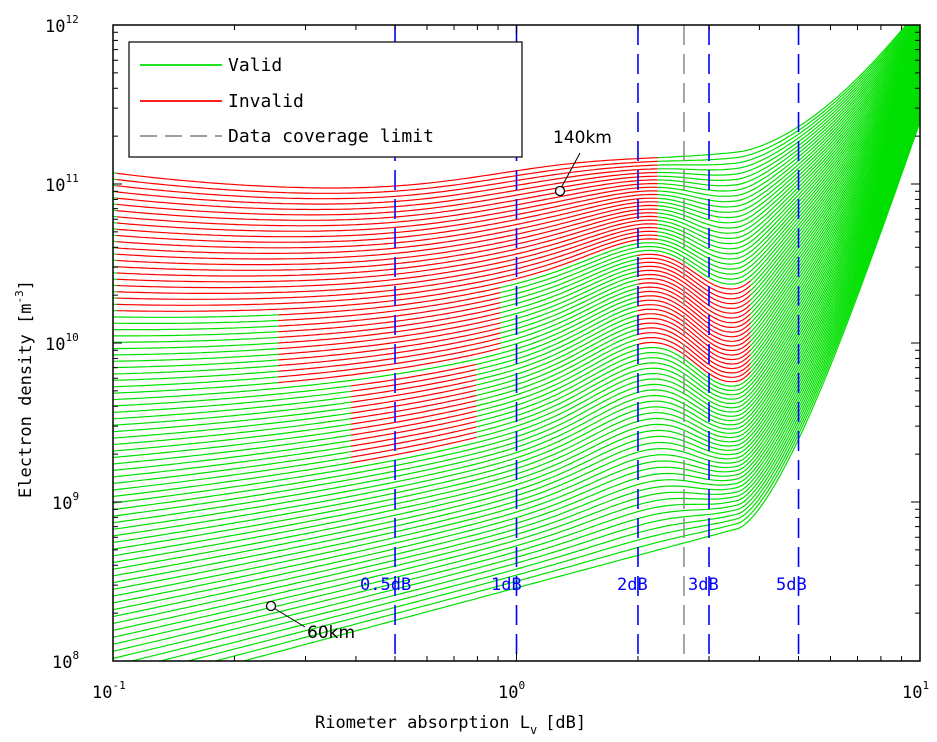  I want to click on legend-label-valid: Valid, so click(255, 65).